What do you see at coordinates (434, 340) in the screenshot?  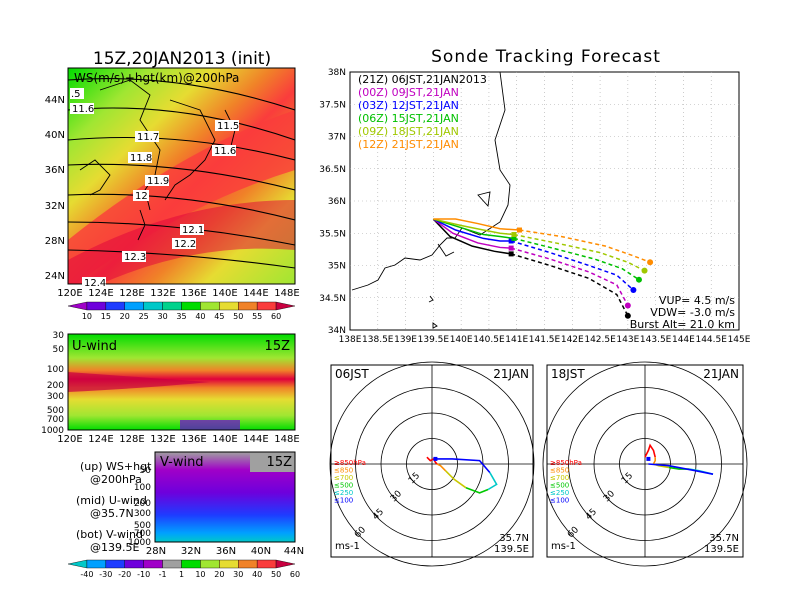 I see `x-tick: 139.5E` at bounding box center [434, 340].